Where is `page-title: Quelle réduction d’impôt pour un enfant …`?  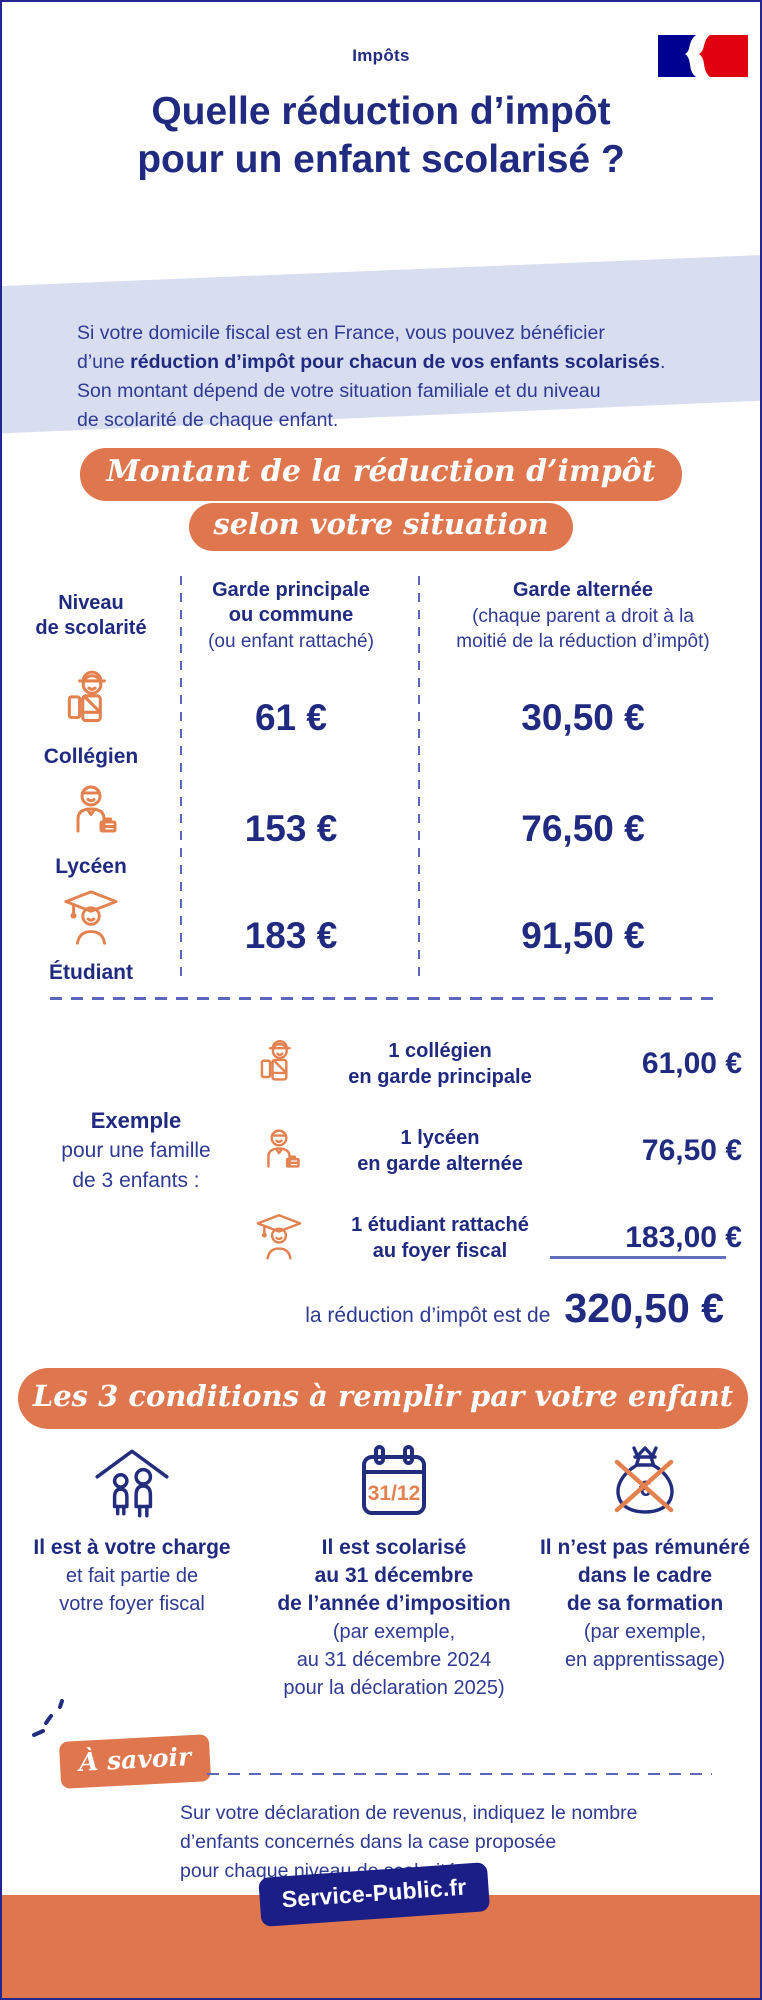
page-title: Quelle réduction d’impôt pour un enfant … is located at coordinates (381, 135).